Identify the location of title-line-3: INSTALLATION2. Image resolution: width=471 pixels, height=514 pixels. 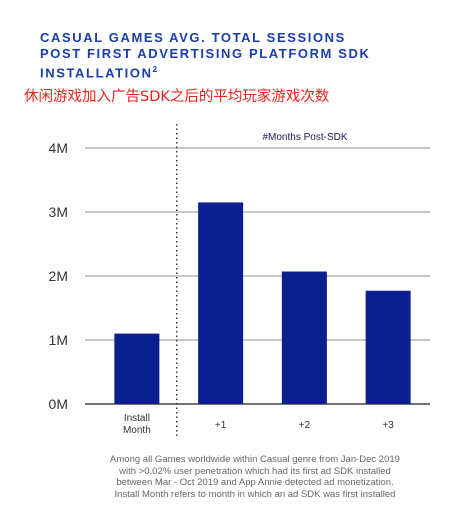
(250, 71).